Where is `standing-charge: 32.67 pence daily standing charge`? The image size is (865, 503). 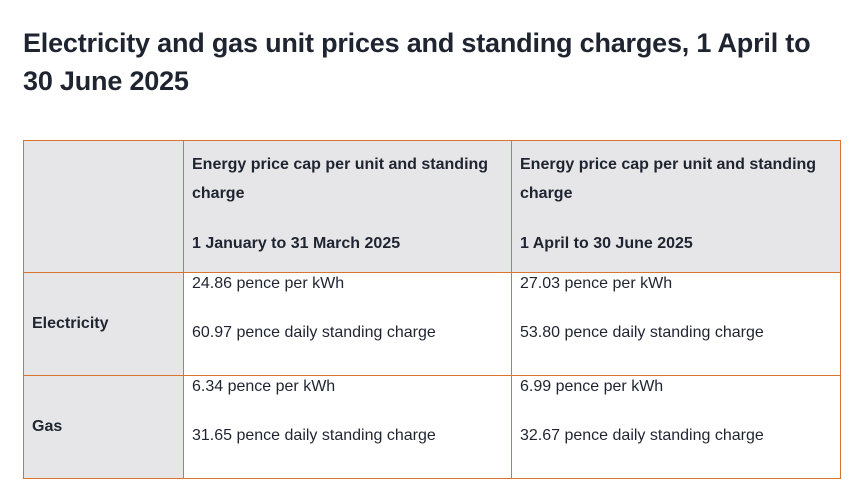 standing-charge: 32.67 pence daily standing charge is located at coordinates (642, 435).